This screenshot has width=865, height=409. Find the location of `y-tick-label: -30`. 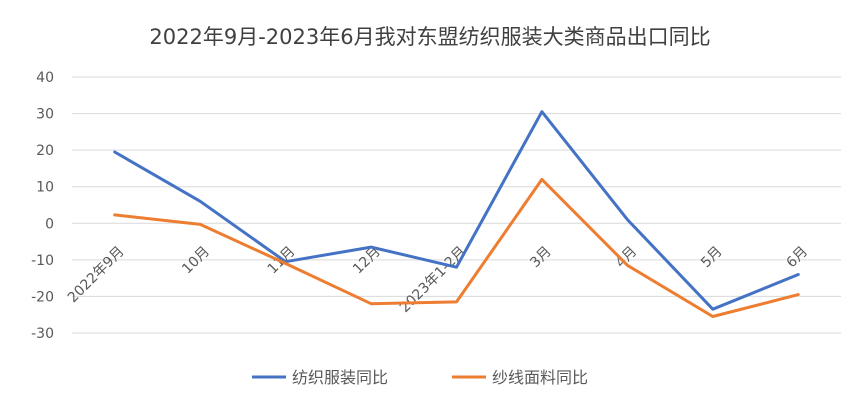

y-tick-label: -30 is located at coordinates (42, 334).